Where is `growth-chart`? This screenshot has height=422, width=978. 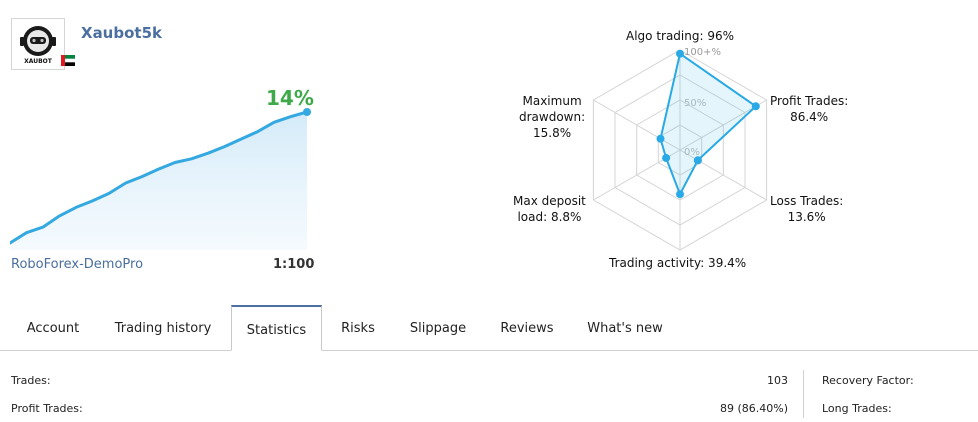
growth-chart is located at coordinates (160, 179).